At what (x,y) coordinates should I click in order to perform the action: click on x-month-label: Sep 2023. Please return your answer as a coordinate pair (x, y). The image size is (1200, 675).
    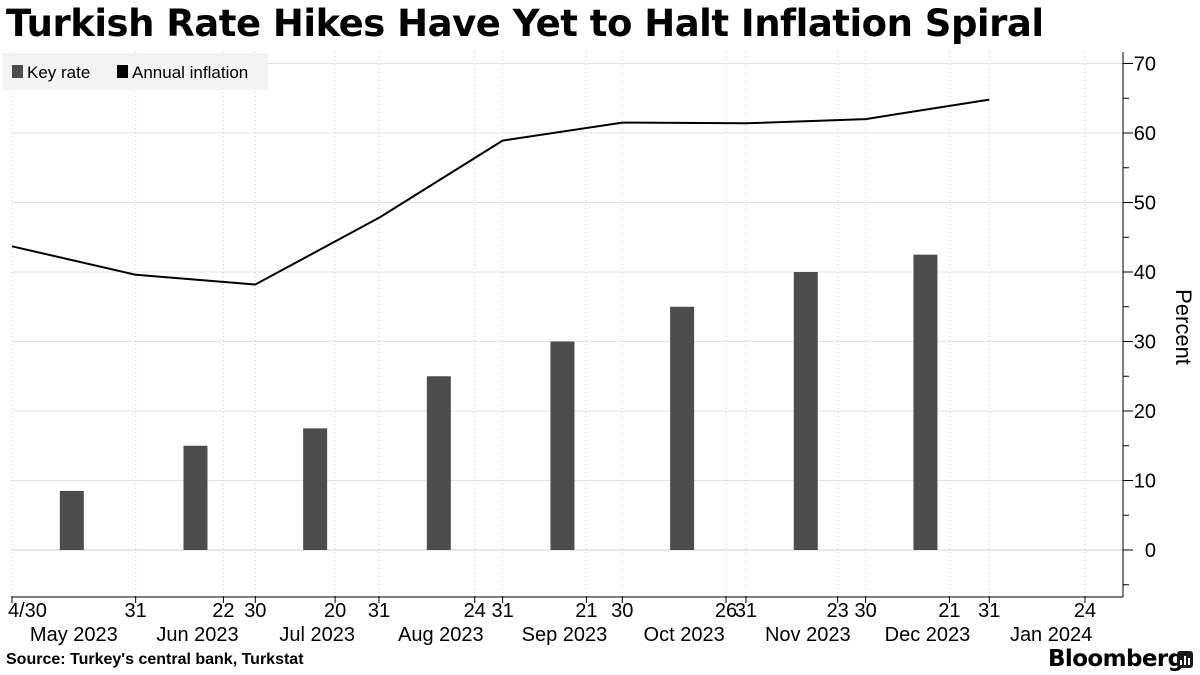
    Looking at the image, I should click on (565, 635).